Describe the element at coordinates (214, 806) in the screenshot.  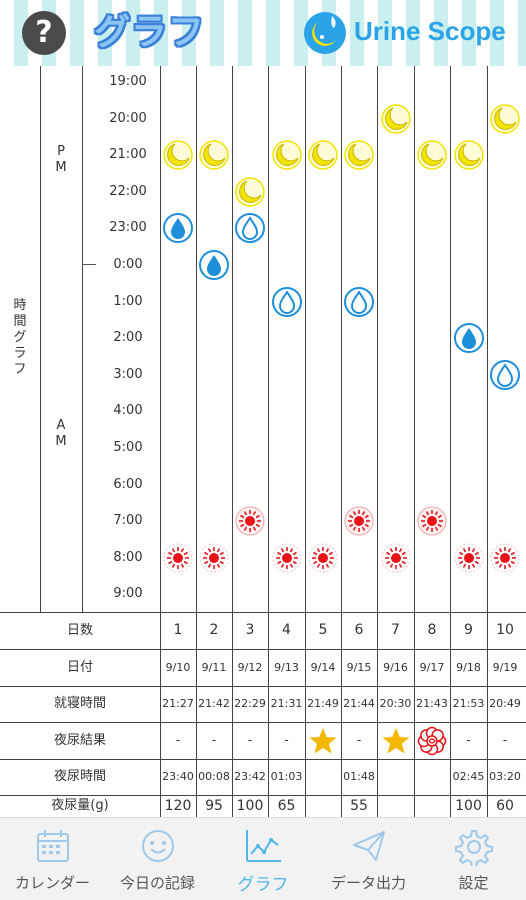
I see `table-cell: 95` at that location.